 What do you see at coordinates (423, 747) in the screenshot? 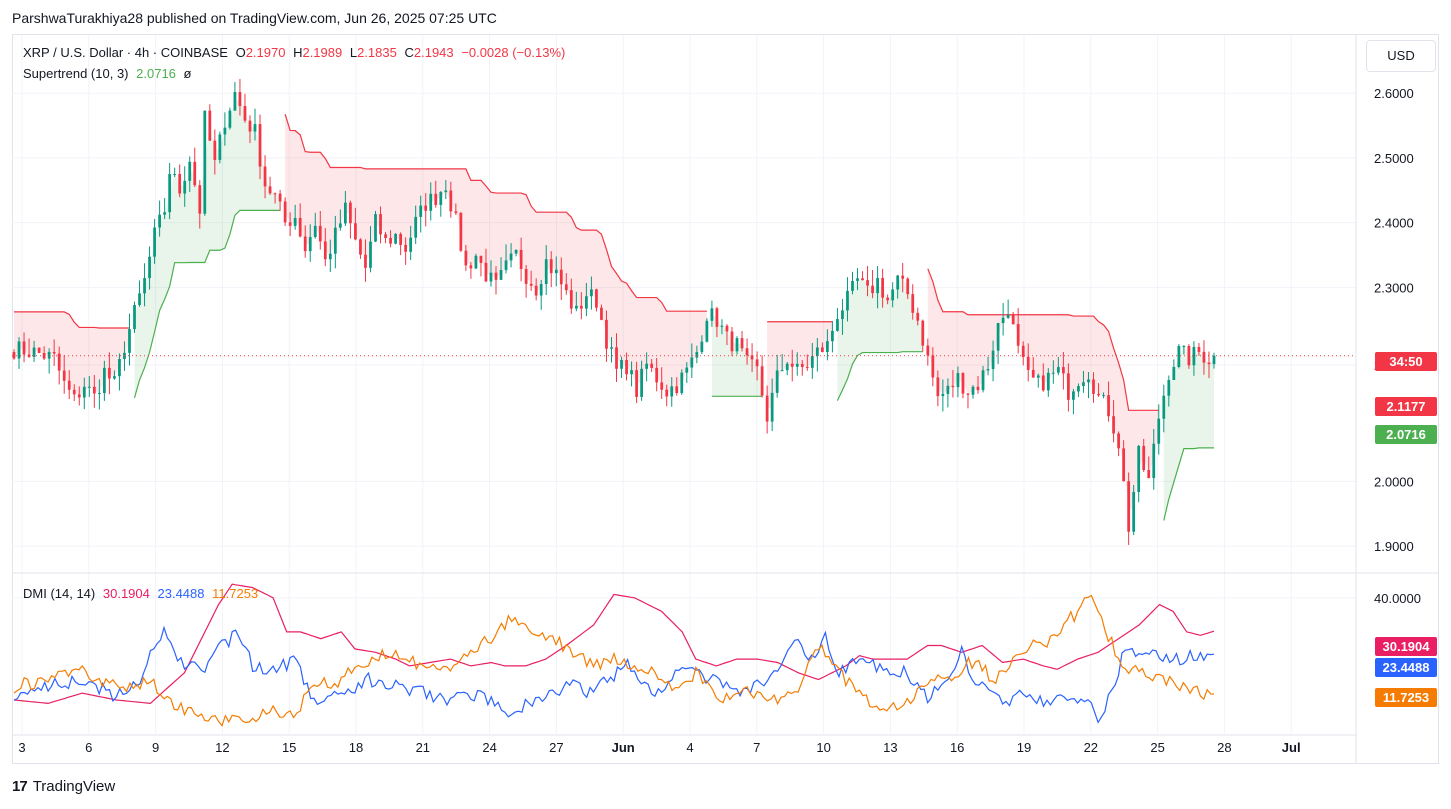
I see `time-tick-label: 21` at bounding box center [423, 747].